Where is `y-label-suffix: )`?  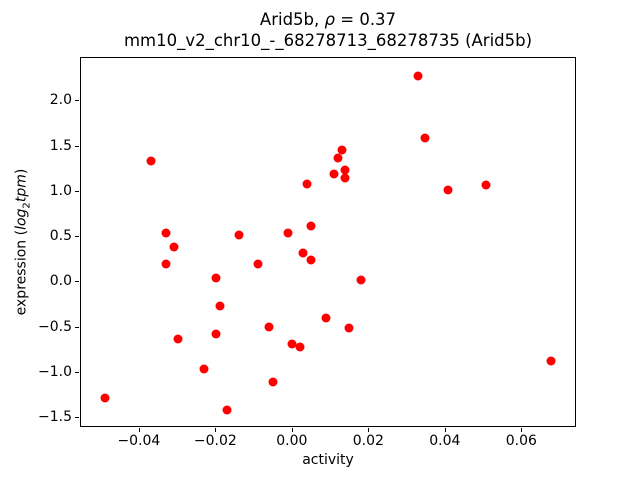
y-label-suffix: ) is located at coordinates (21, 171).